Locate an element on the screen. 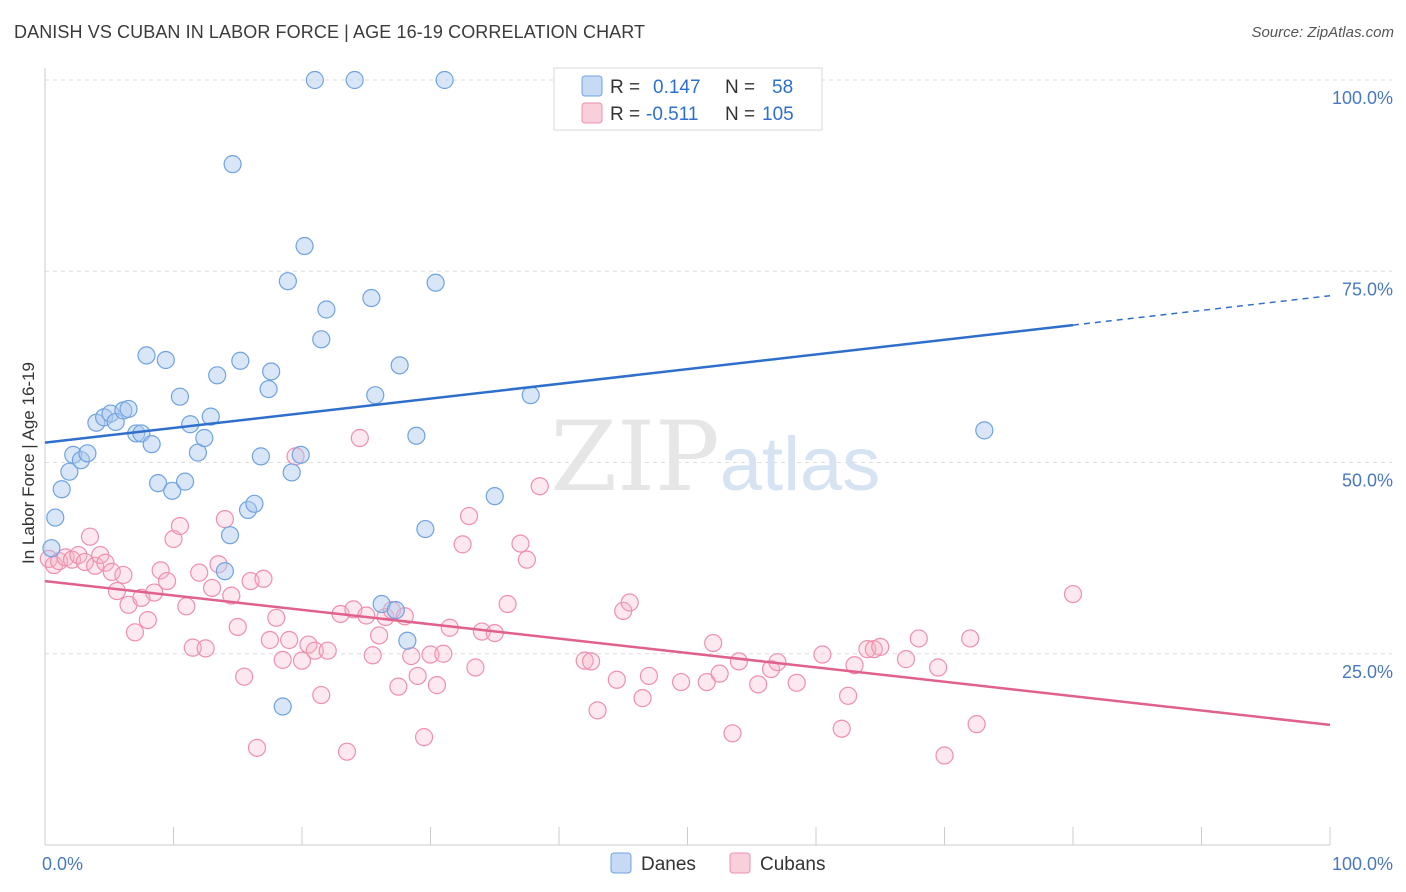 The height and width of the screenshot is (892, 1406). watermark: ZIP atlas is located at coordinates (715, 457).